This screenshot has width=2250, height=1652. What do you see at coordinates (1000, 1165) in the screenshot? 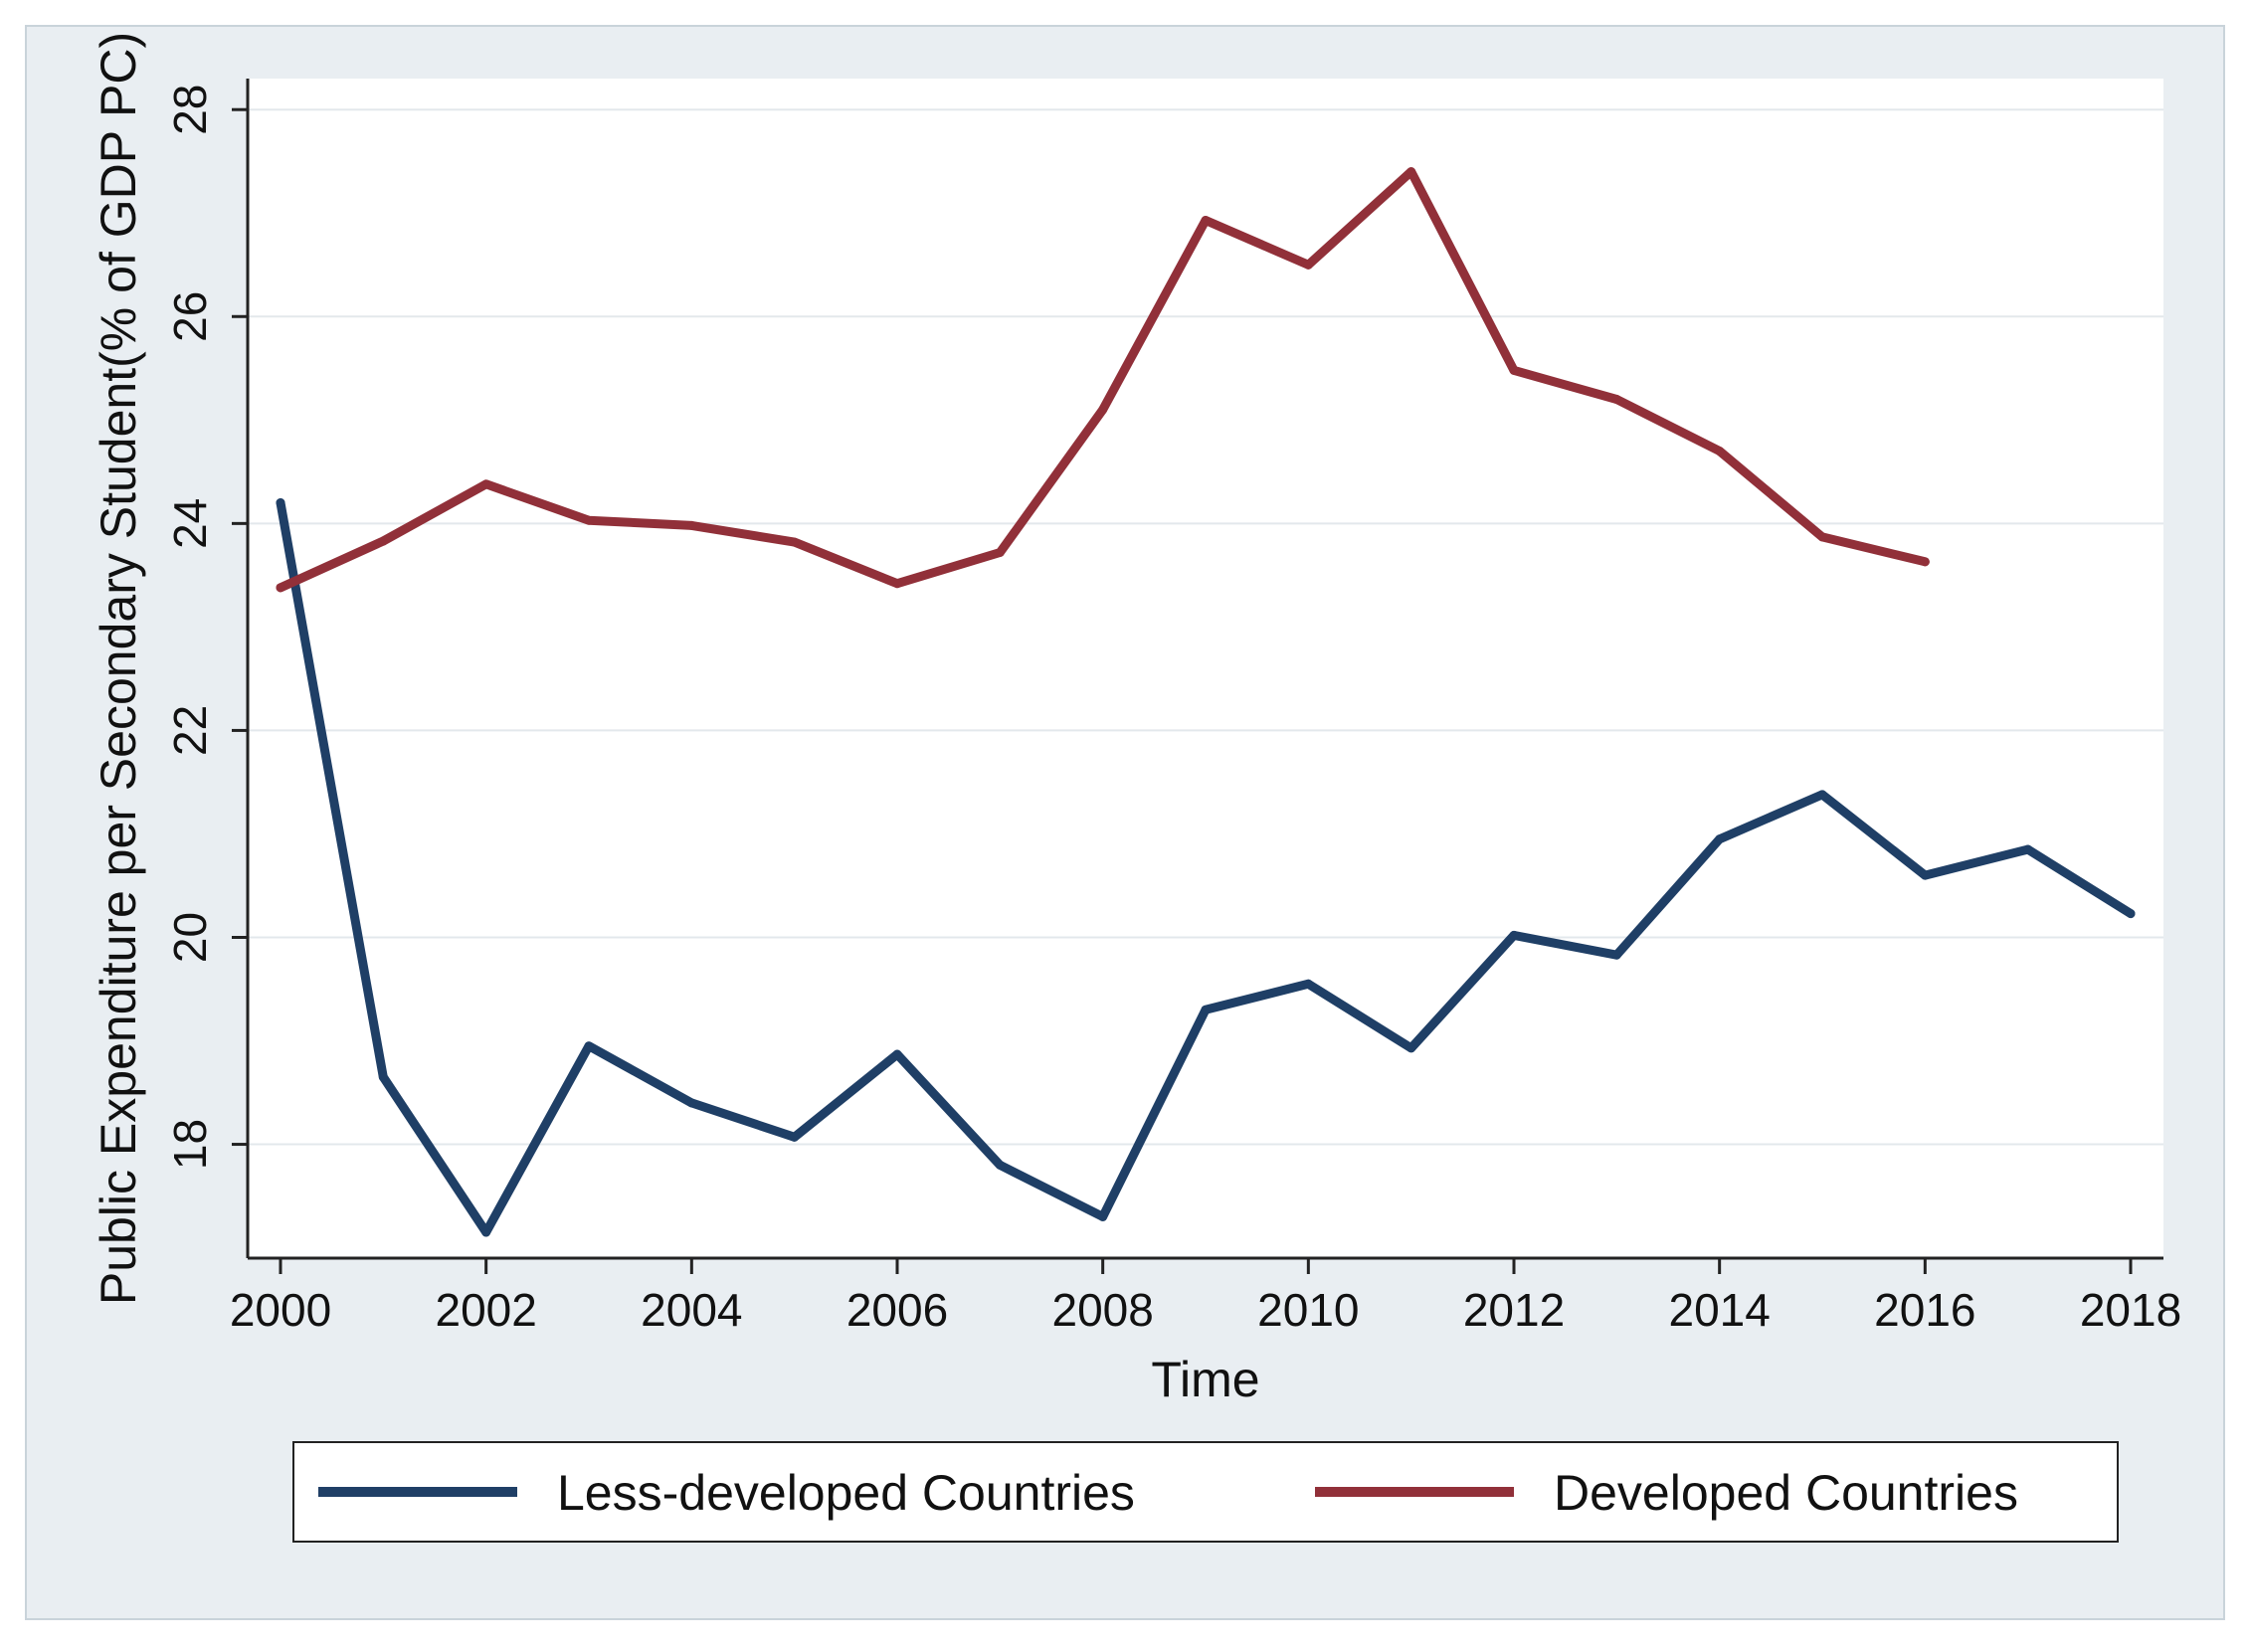
I see `data-point-less-developed-countries-2007` at bounding box center [1000, 1165].